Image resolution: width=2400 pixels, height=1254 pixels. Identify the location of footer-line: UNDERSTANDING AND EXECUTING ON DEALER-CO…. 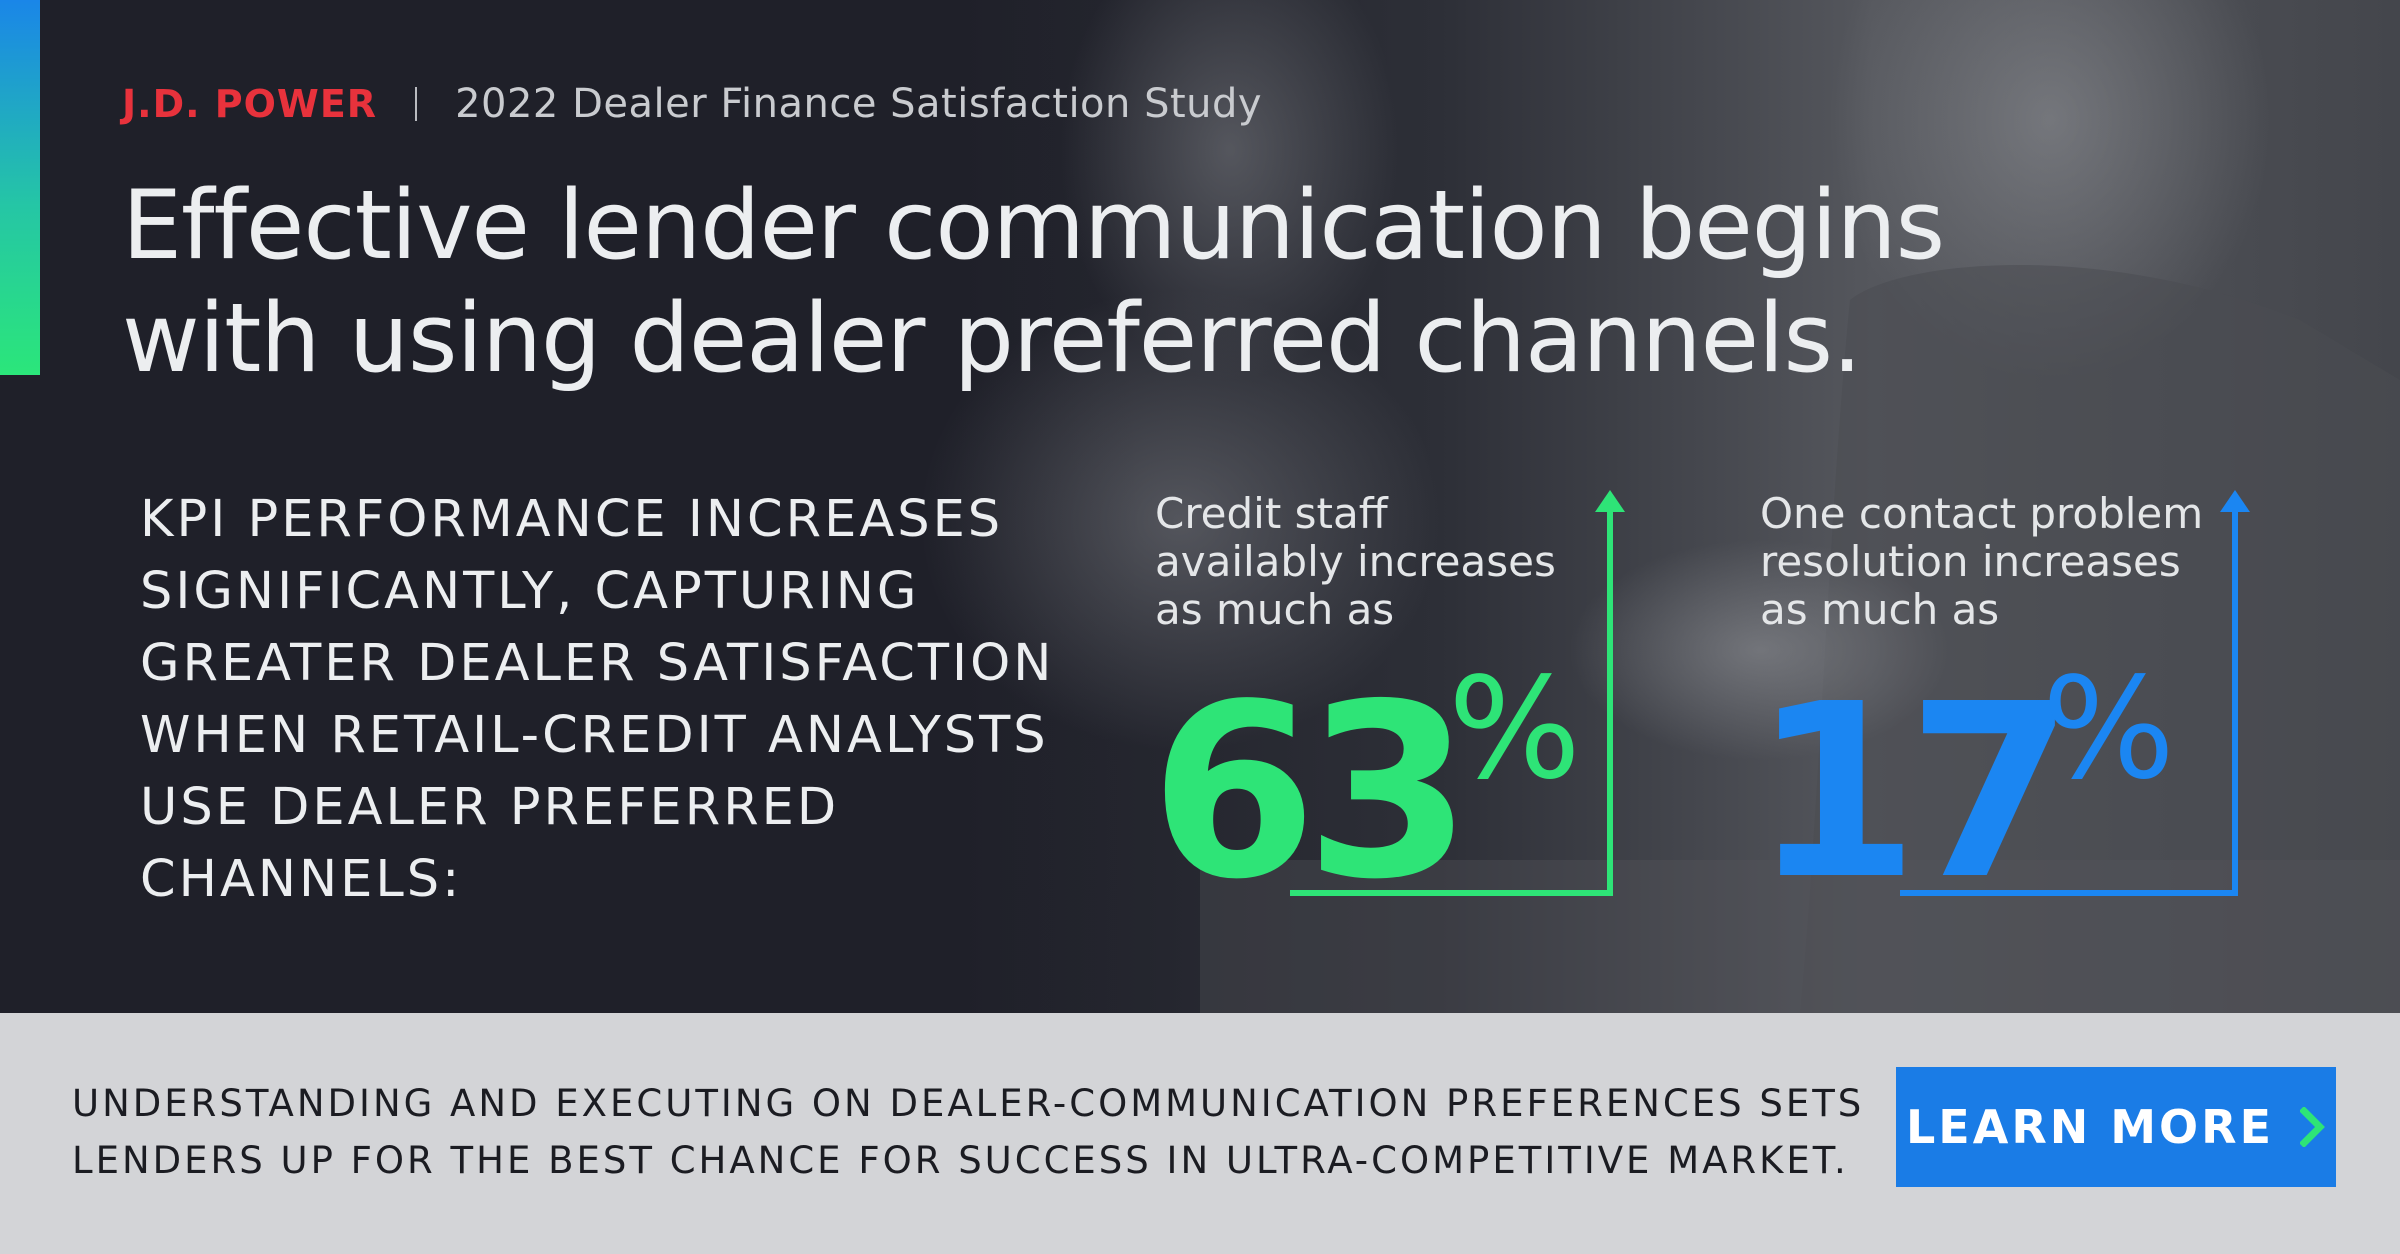
(968, 1103).